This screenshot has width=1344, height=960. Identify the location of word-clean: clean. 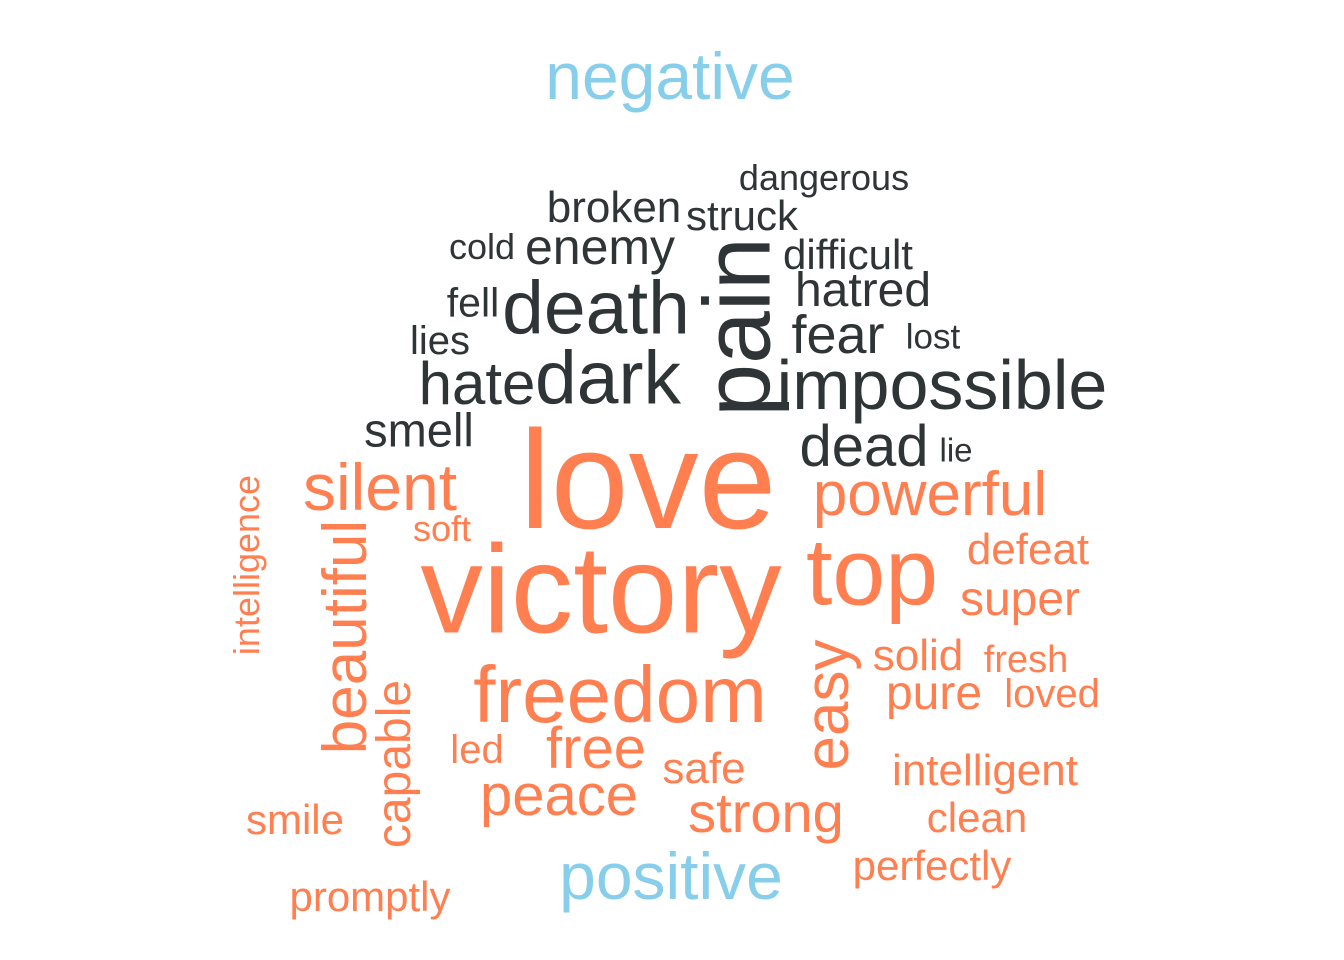
(977, 817).